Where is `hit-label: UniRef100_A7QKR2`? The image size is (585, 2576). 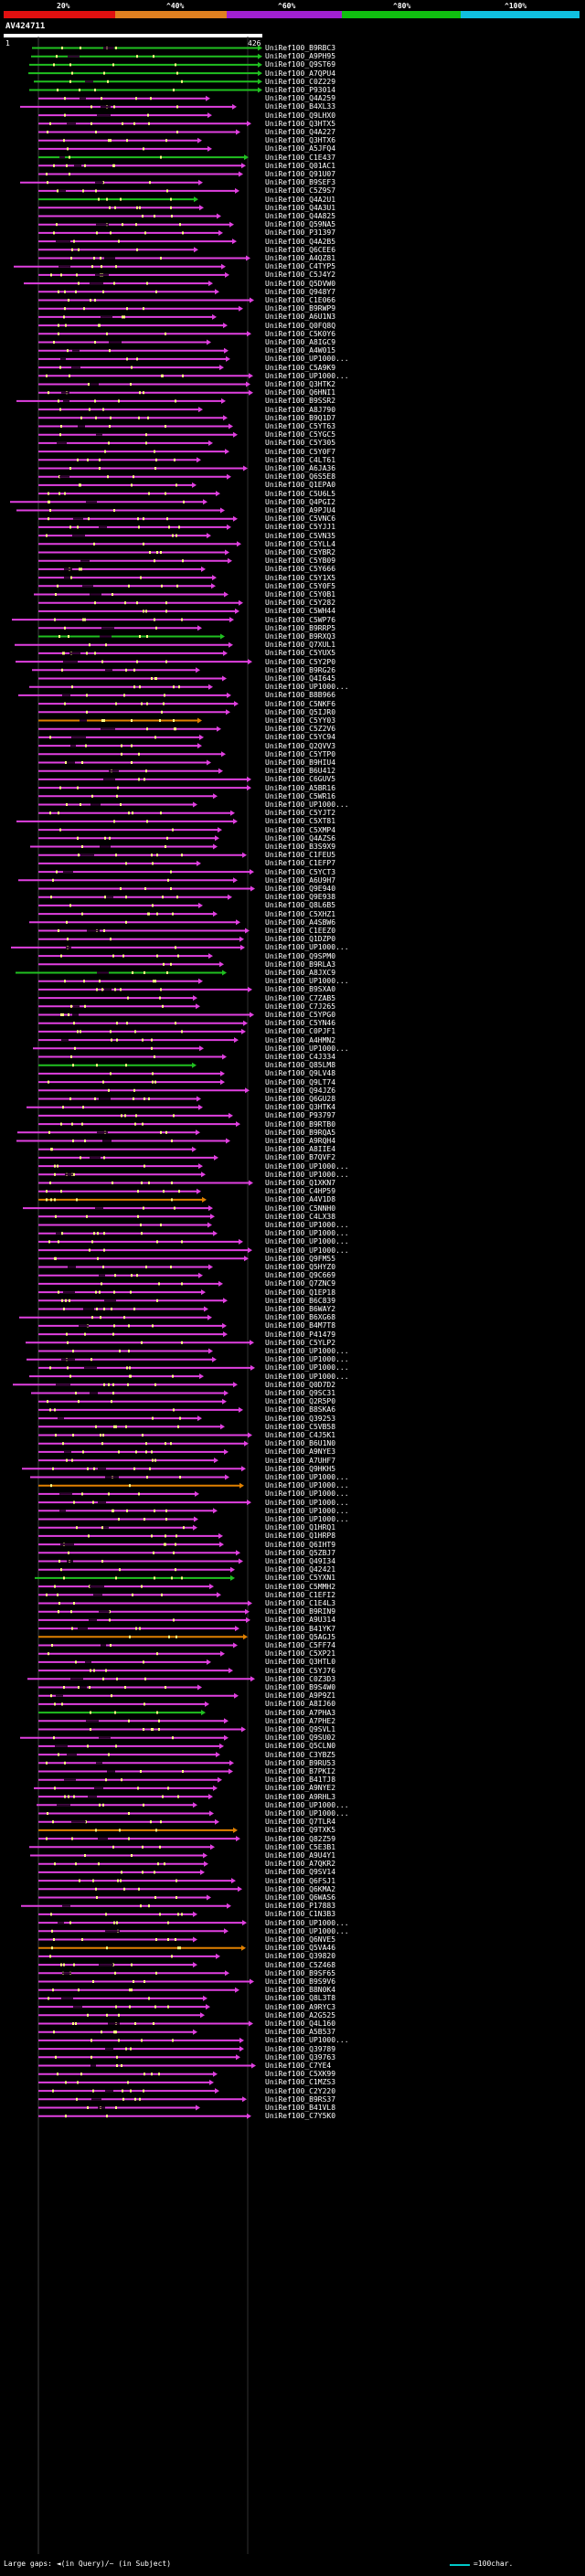 hit-label: UniRef100_A7QKR2 is located at coordinates (300, 1864).